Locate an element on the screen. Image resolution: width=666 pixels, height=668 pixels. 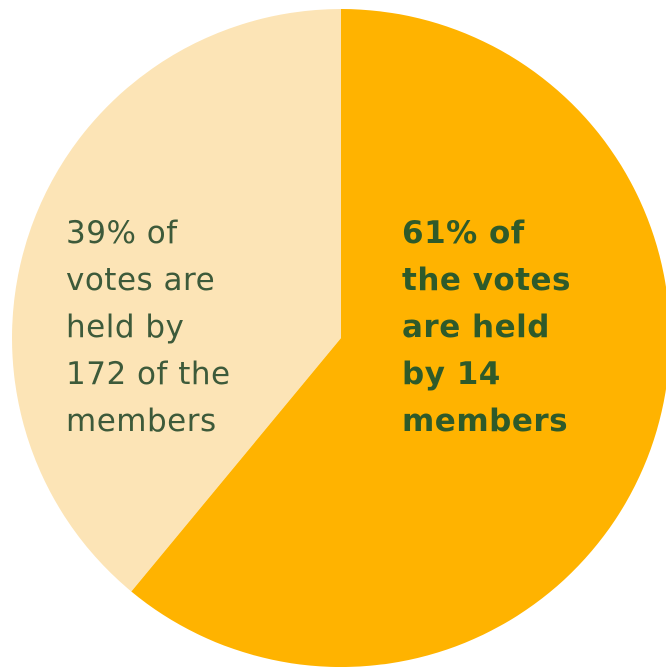
pie-slice-2-label-line: held by is located at coordinates (125, 327).